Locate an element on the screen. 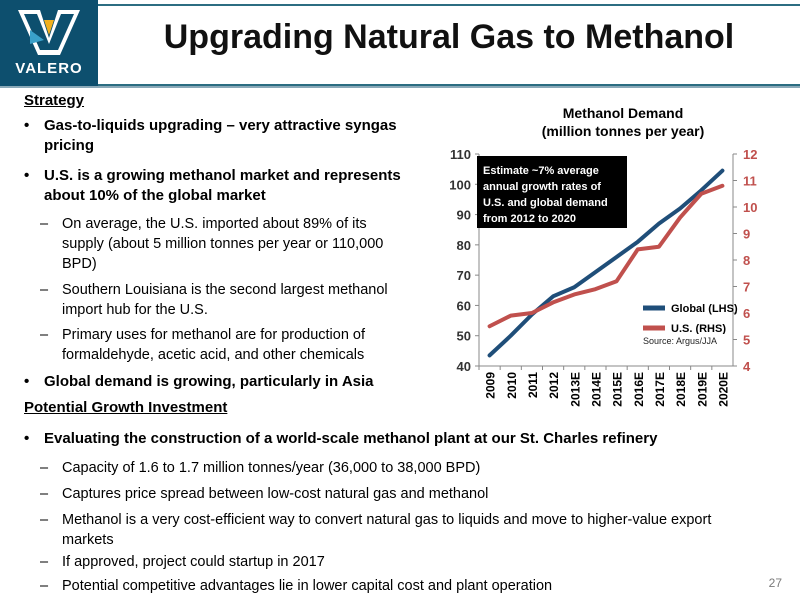 This screenshot has width=800, height=600. logo-text: VALERO is located at coordinates (49, 68).